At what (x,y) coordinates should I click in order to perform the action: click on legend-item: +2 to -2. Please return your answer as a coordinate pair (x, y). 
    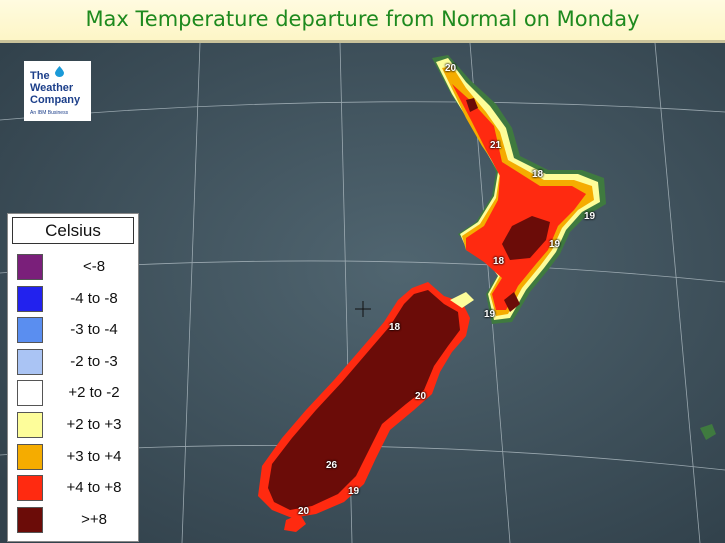
    Looking at the image, I should click on (74, 393).